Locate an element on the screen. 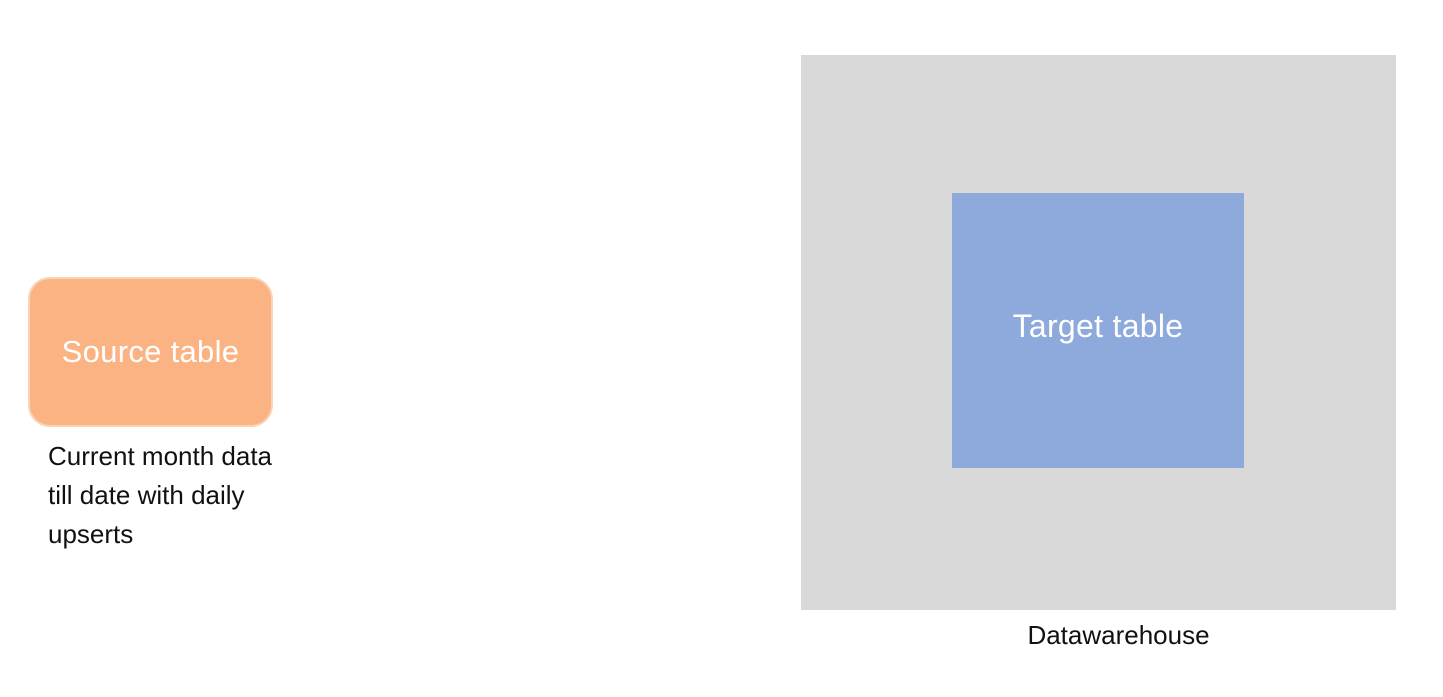 This screenshot has width=1443, height=697. source-table-box: Source table is located at coordinates (150, 352).